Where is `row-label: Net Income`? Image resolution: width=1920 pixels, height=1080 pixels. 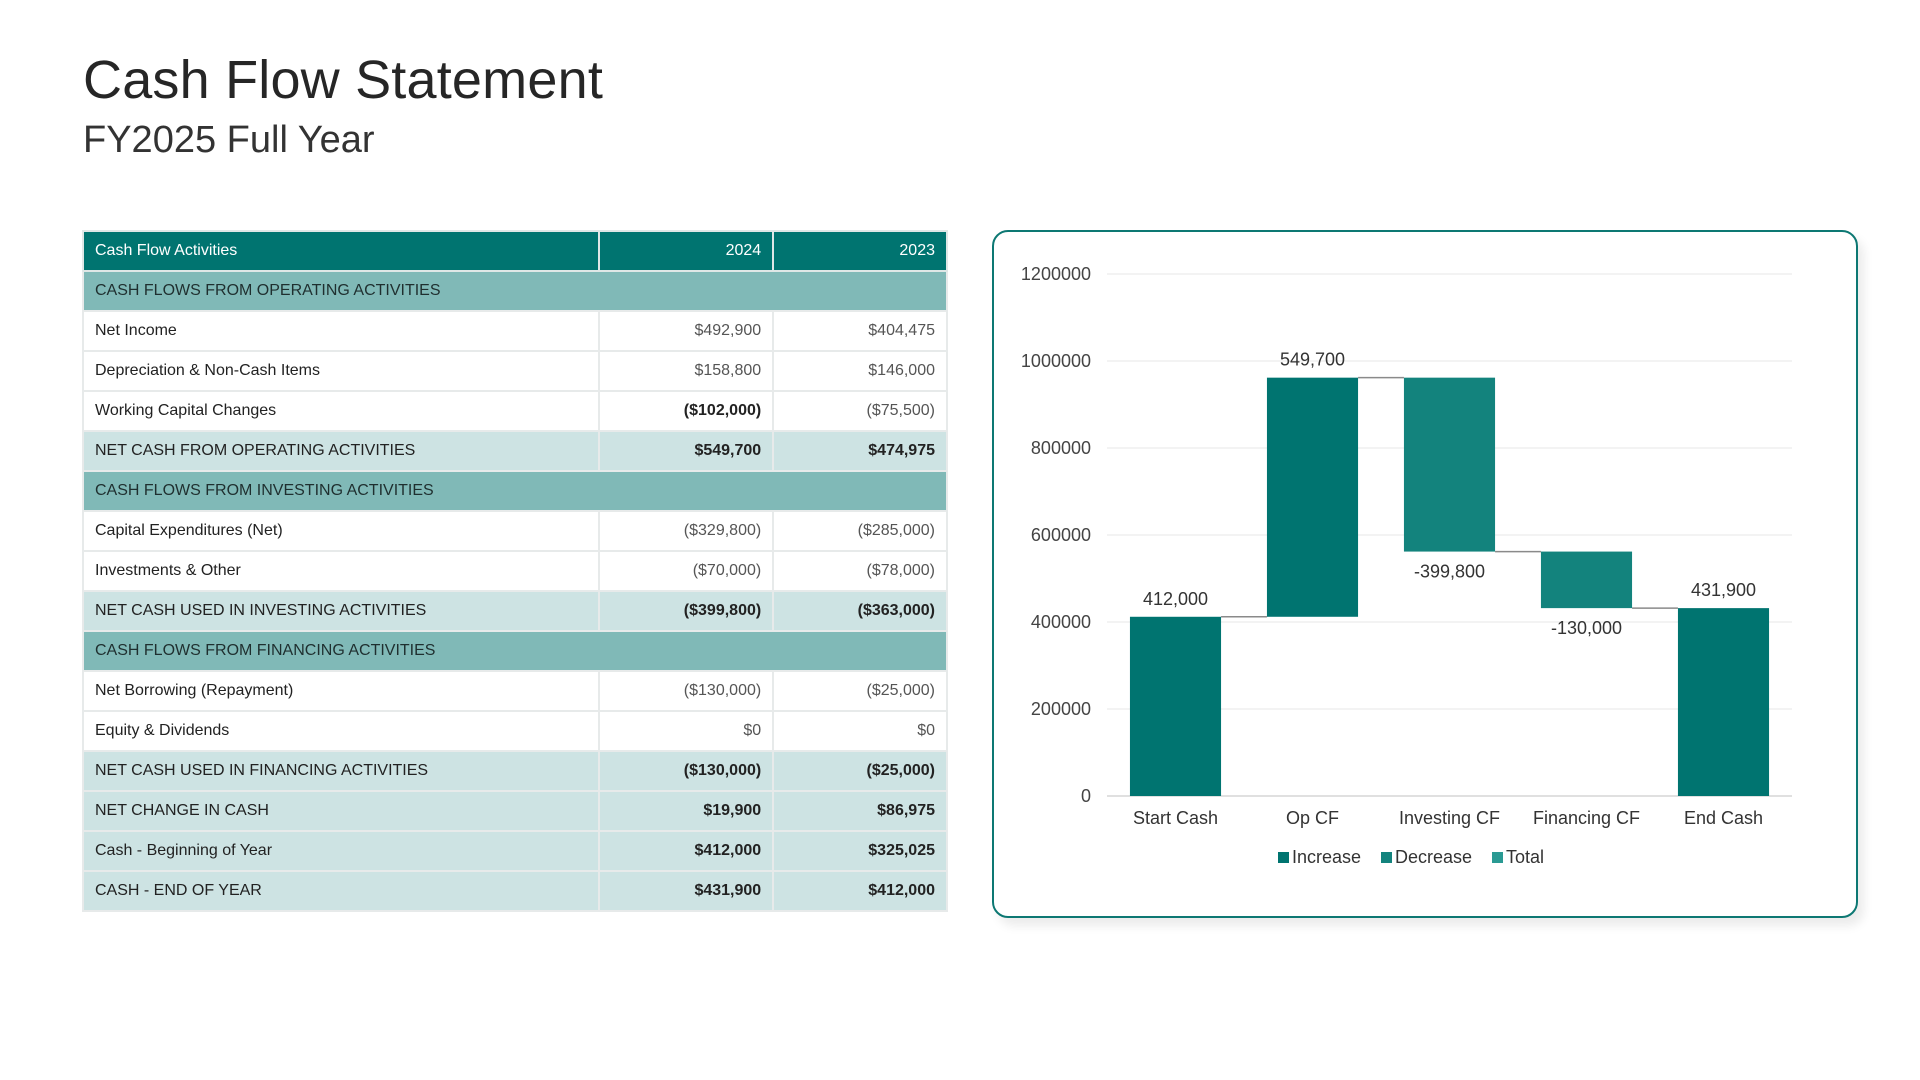 row-label: Net Income is located at coordinates (341, 331).